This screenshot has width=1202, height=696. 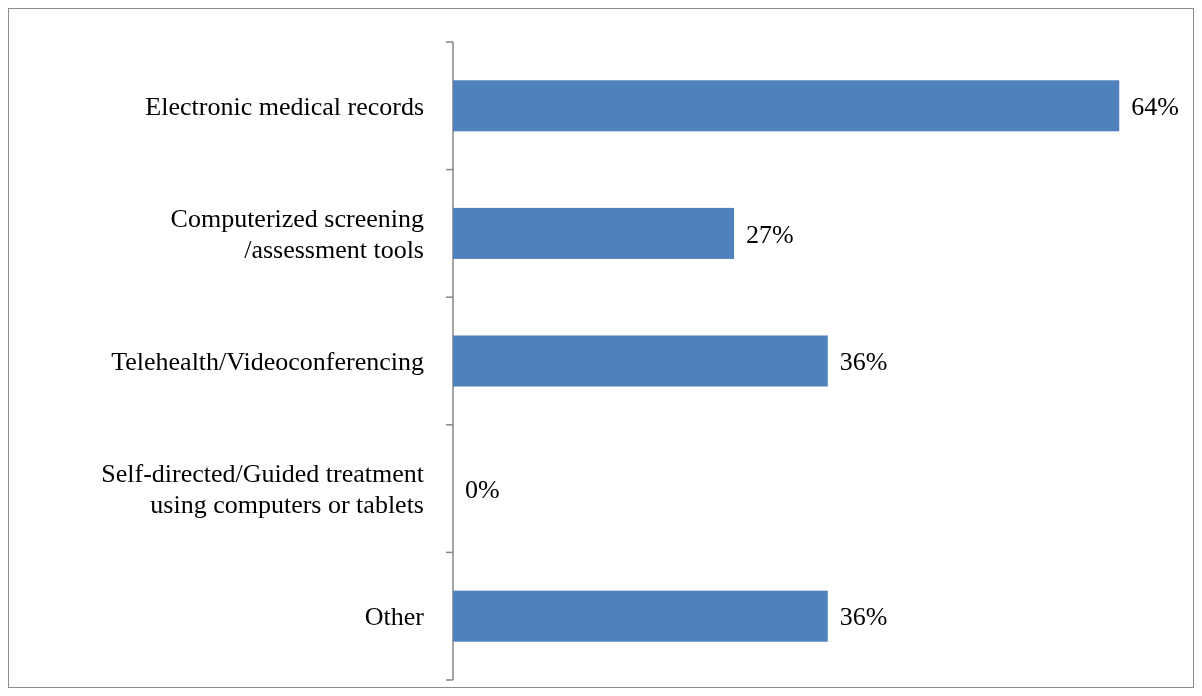 What do you see at coordinates (263, 489) in the screenshot?
I see `y-tick-label: Self-directed/Guided treatment using computers or tablets` at bounding box center [263, 489].